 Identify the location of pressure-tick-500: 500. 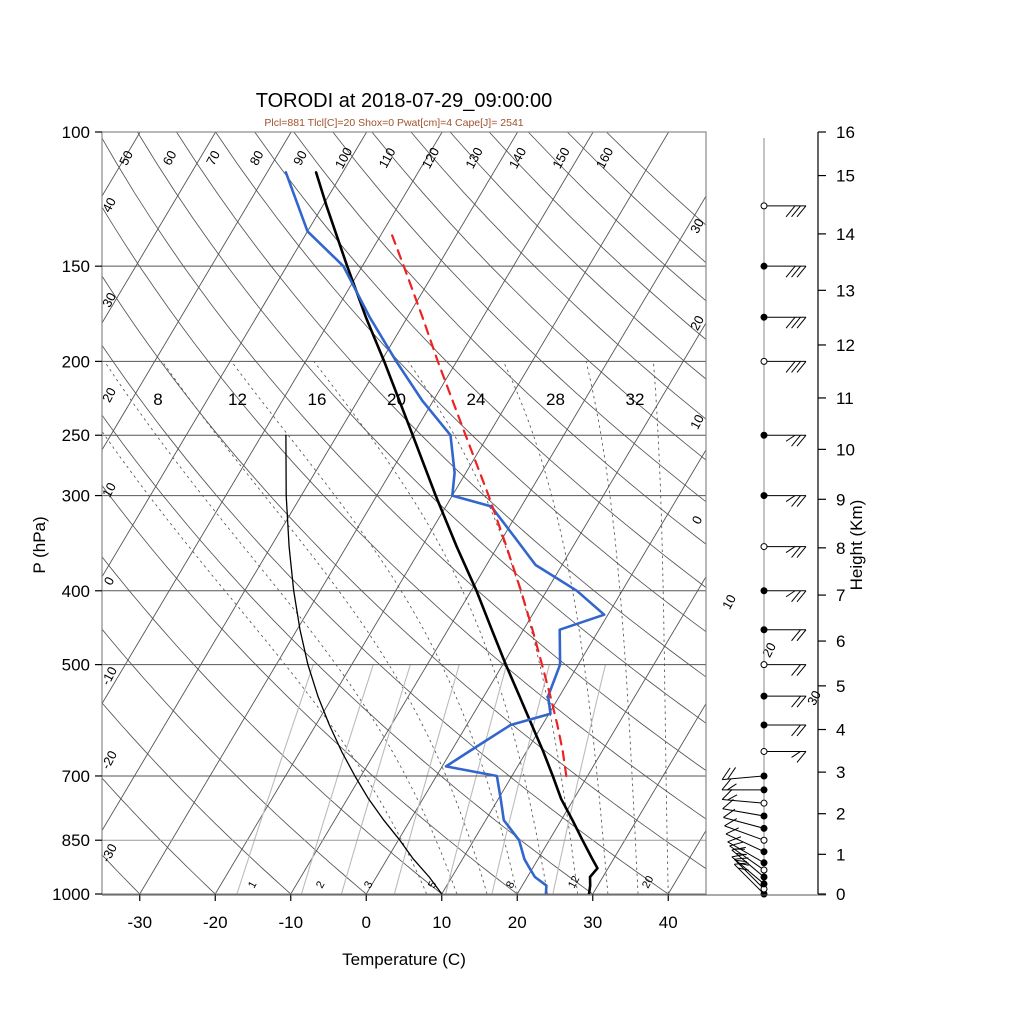
(76, 665).